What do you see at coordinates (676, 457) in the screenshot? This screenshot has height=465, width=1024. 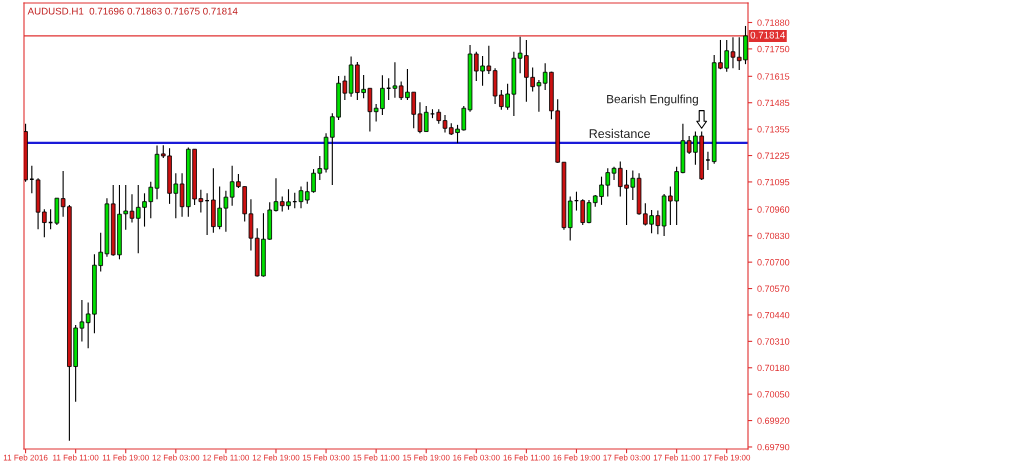 I see `x-tick-label: 17 Feb 11:00` at bounding box center [676, 457].